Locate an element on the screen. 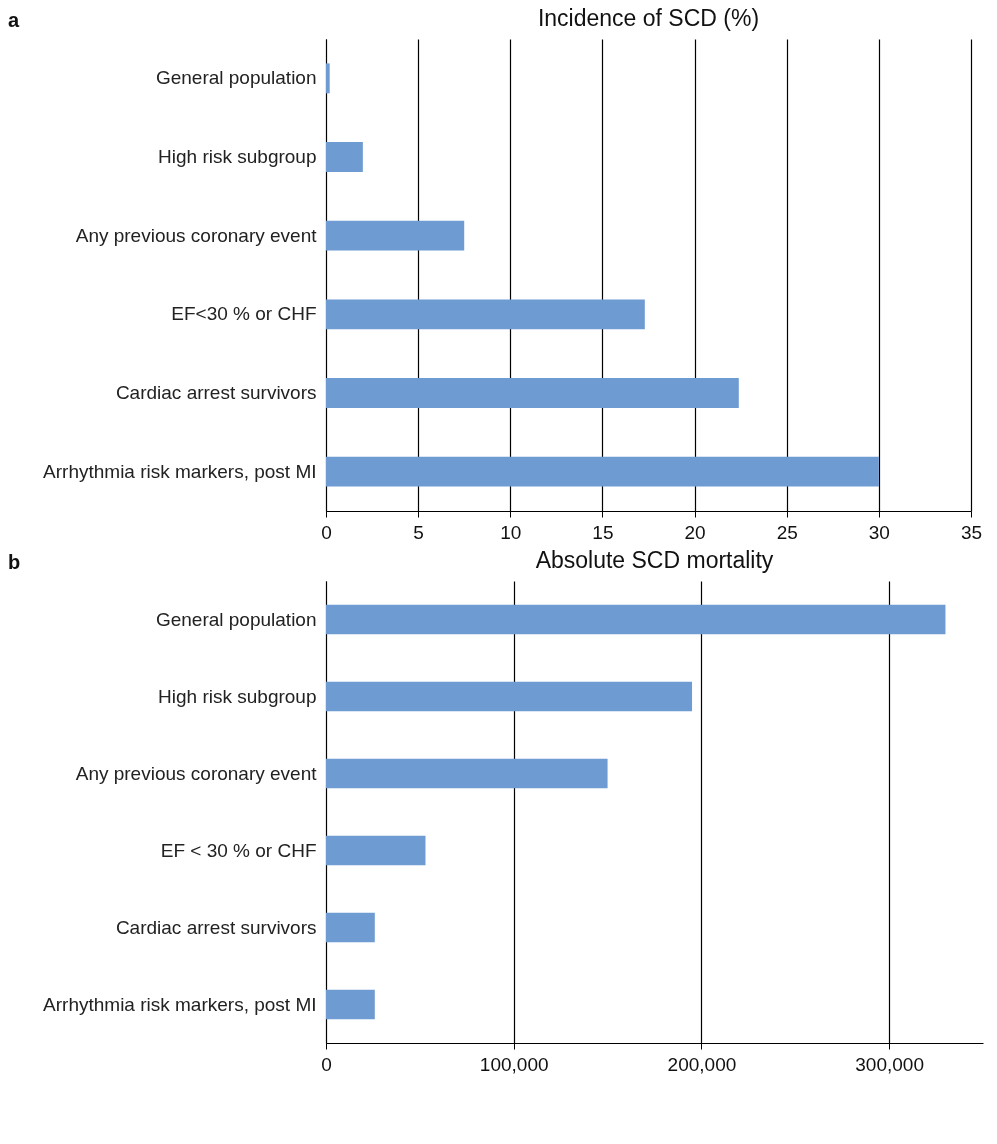  chart-title: Incidence of SCD (%) is located at coordinates (648, 18).